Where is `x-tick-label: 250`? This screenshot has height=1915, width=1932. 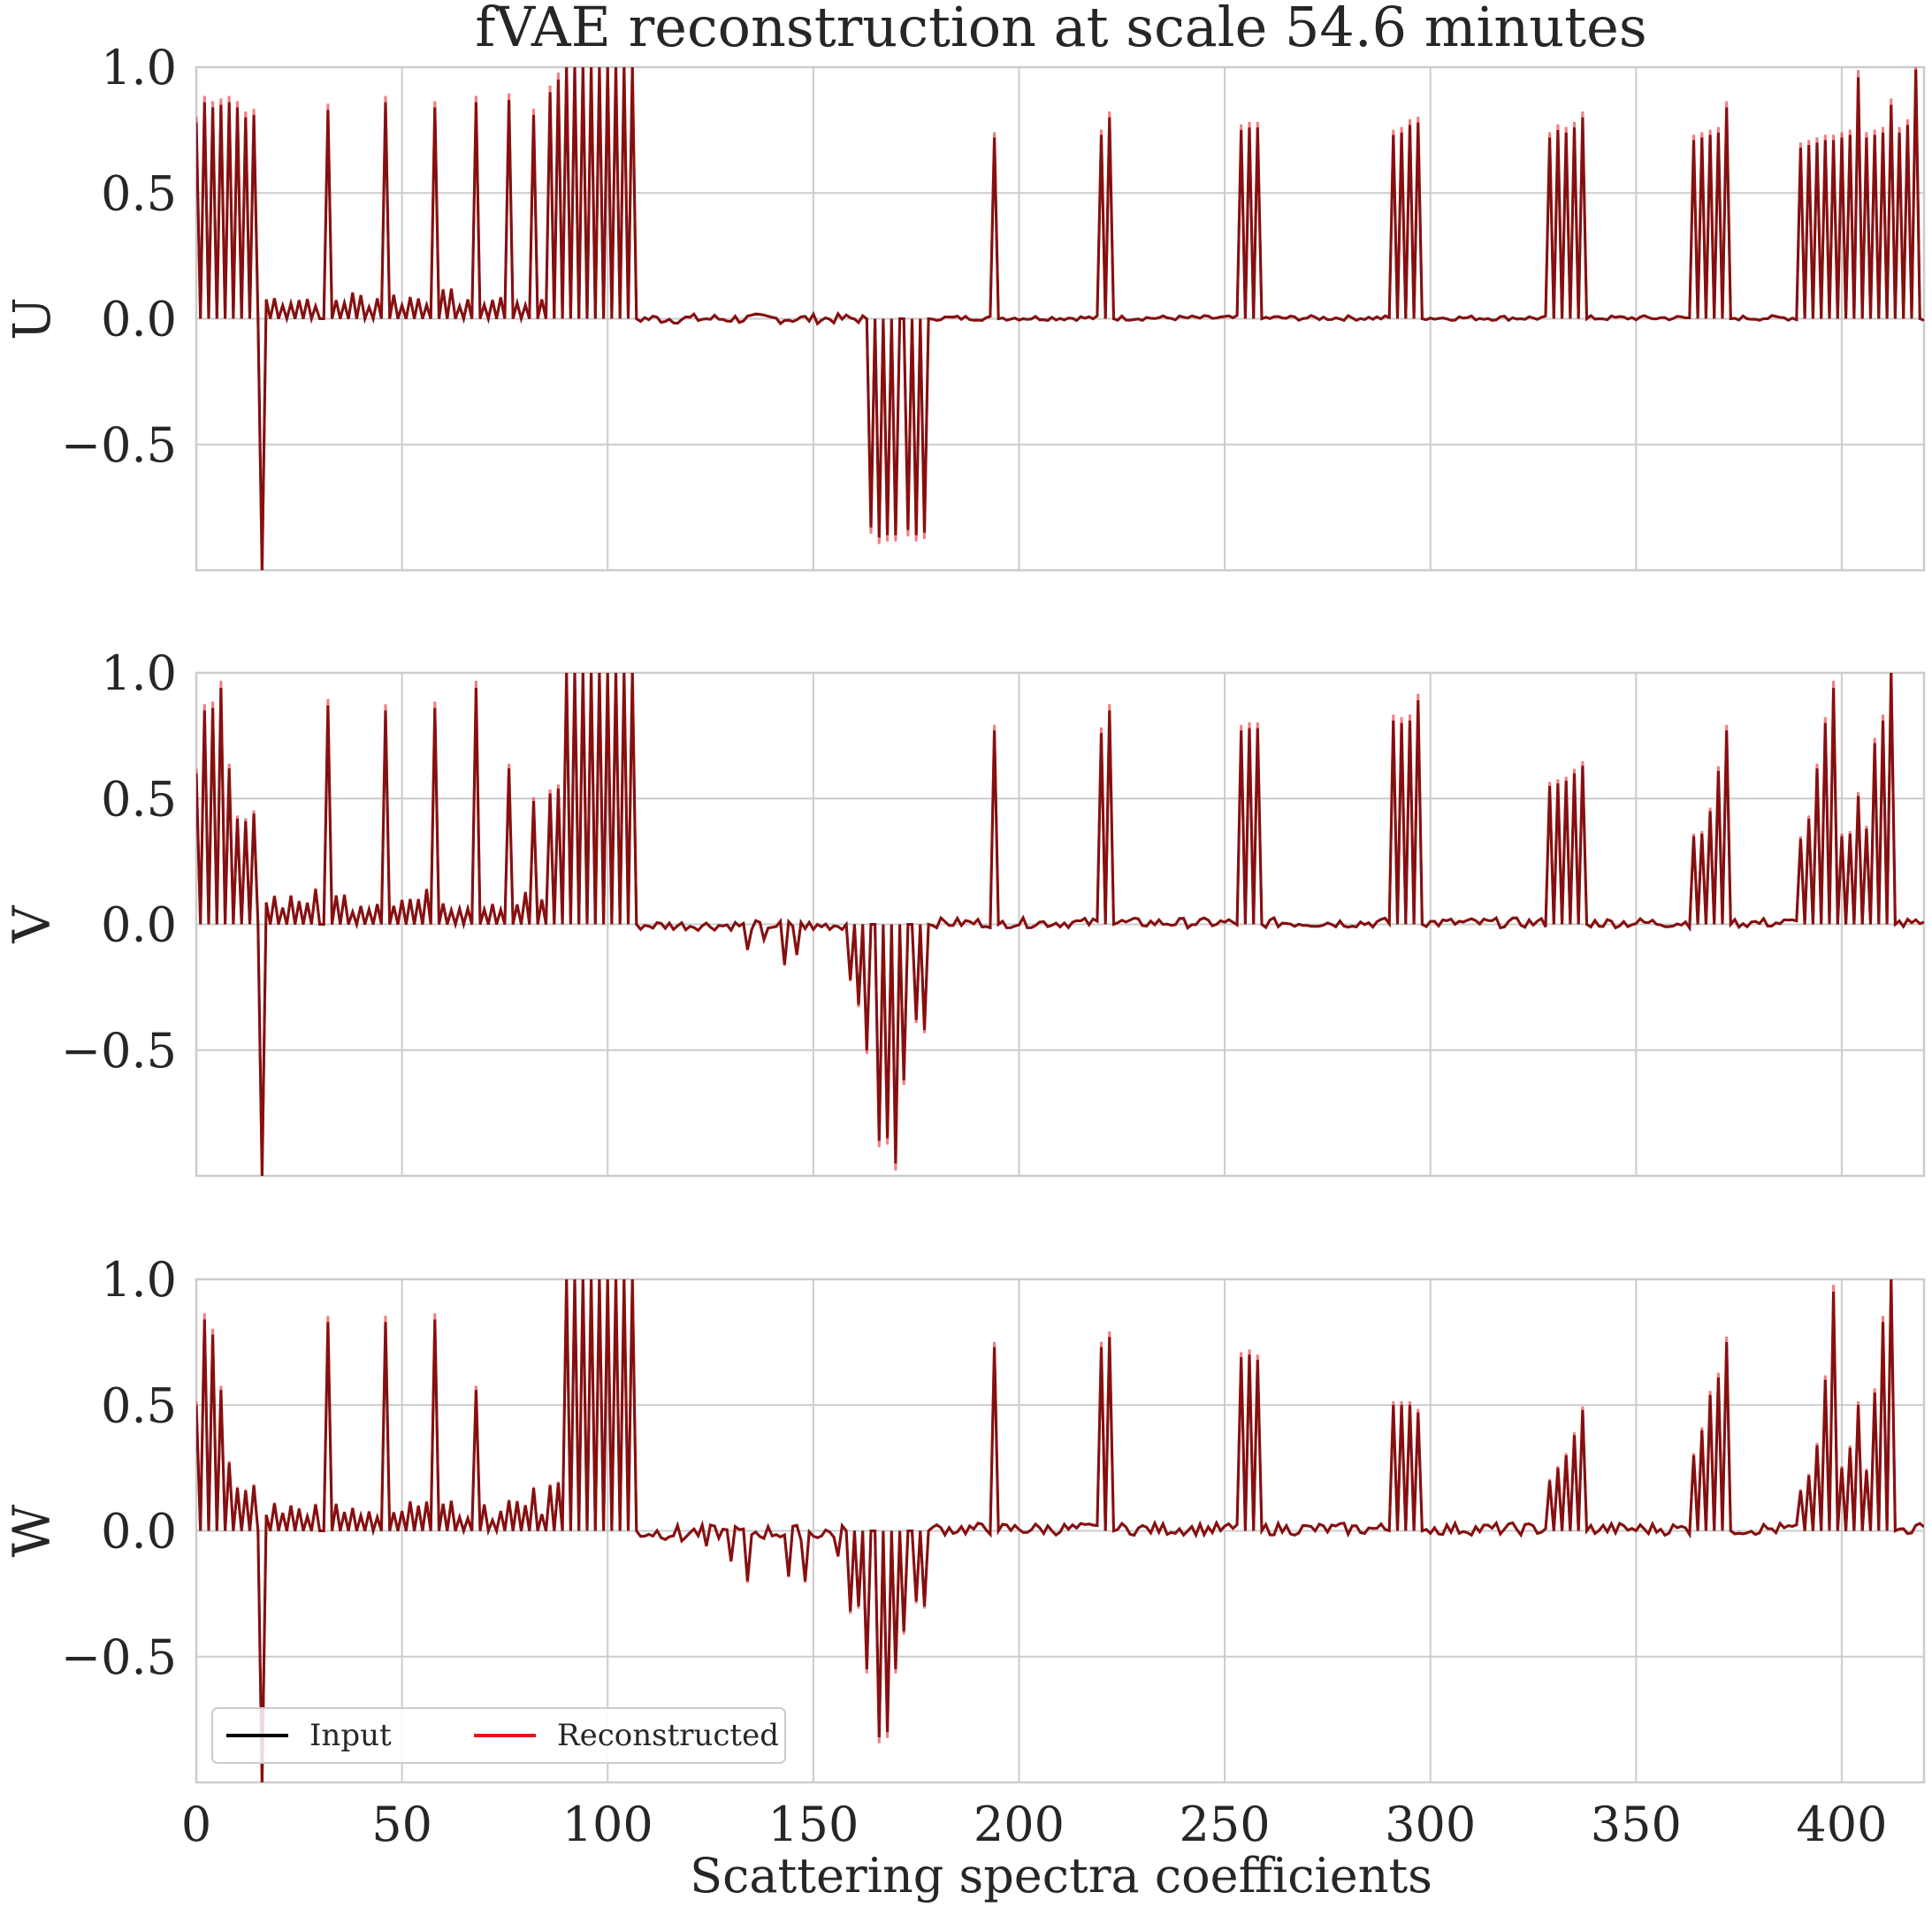
x-tick-label: 250 is located at coordinates (1225, 1824).